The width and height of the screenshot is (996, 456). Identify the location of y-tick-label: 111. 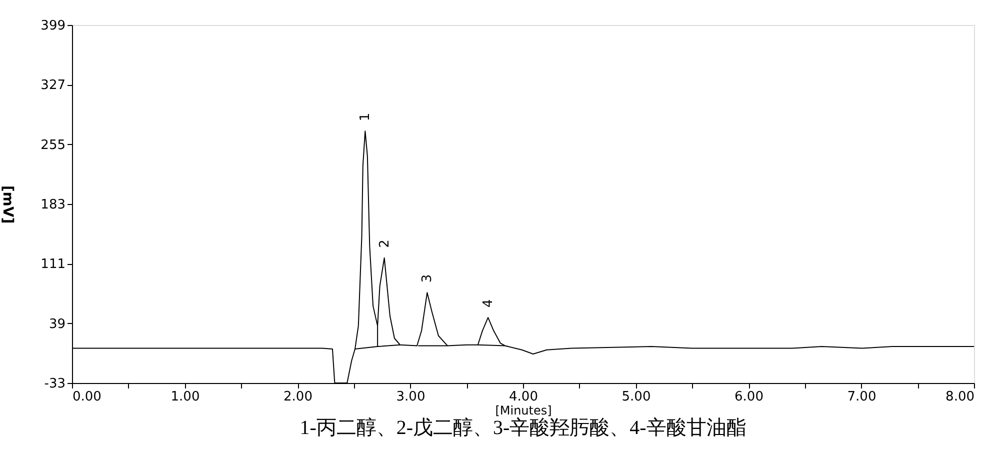
(53, 264).